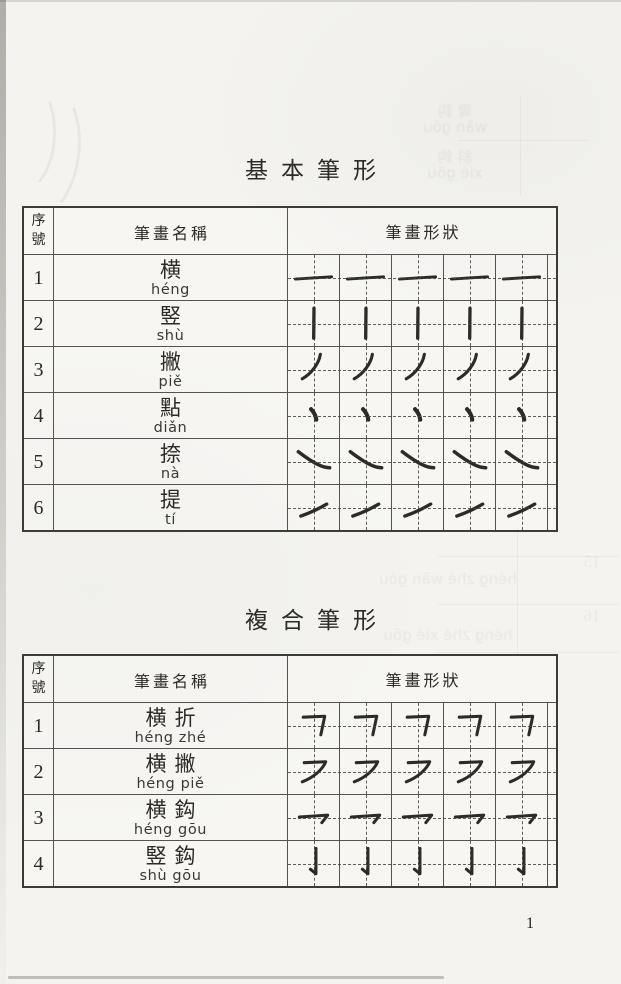 The height and width of the screenshot is (984, 621). Describe the element at coordinates (226, 977) in the screenshot. I see `scan-bottom-edge-line` at that location.